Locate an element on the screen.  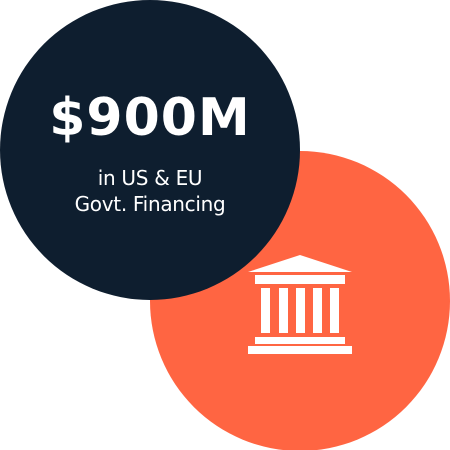
stat-caption-line-1: in US & EU is located at coordinates (150, 178).